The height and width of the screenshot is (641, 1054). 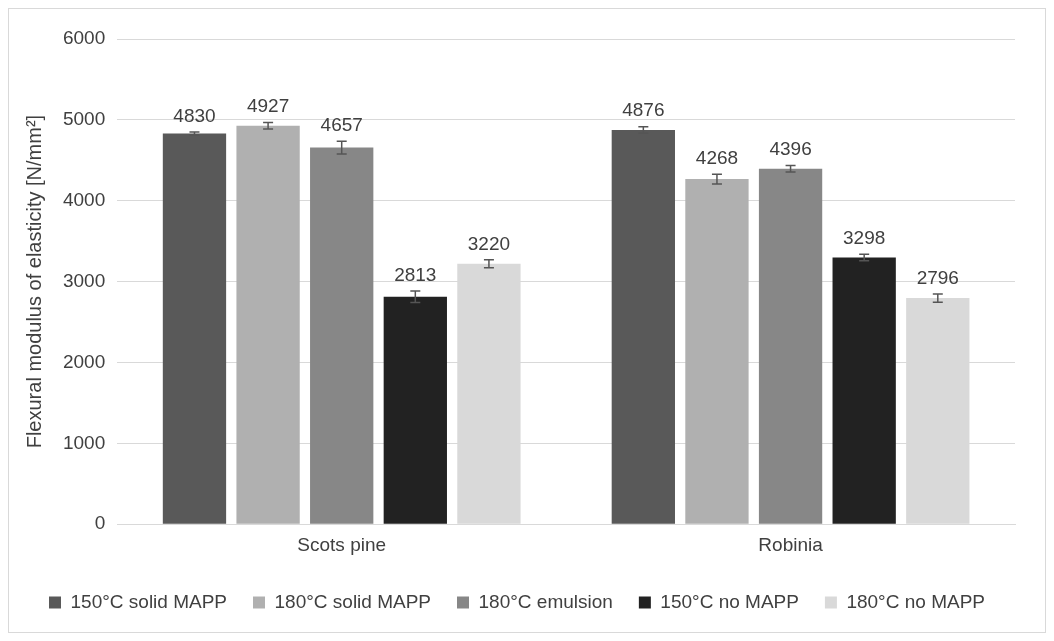 What do you see at coordinates (84, 38) in the screenshot?
I see `y-tick-label: 6000` at bounding box center [84, 38].